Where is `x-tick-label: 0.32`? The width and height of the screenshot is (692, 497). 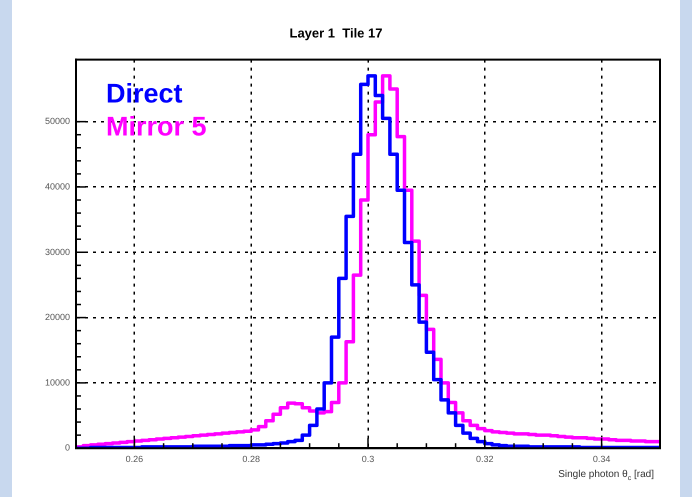
x-tick-label: 0.32 is located at coordinates (485, 459).